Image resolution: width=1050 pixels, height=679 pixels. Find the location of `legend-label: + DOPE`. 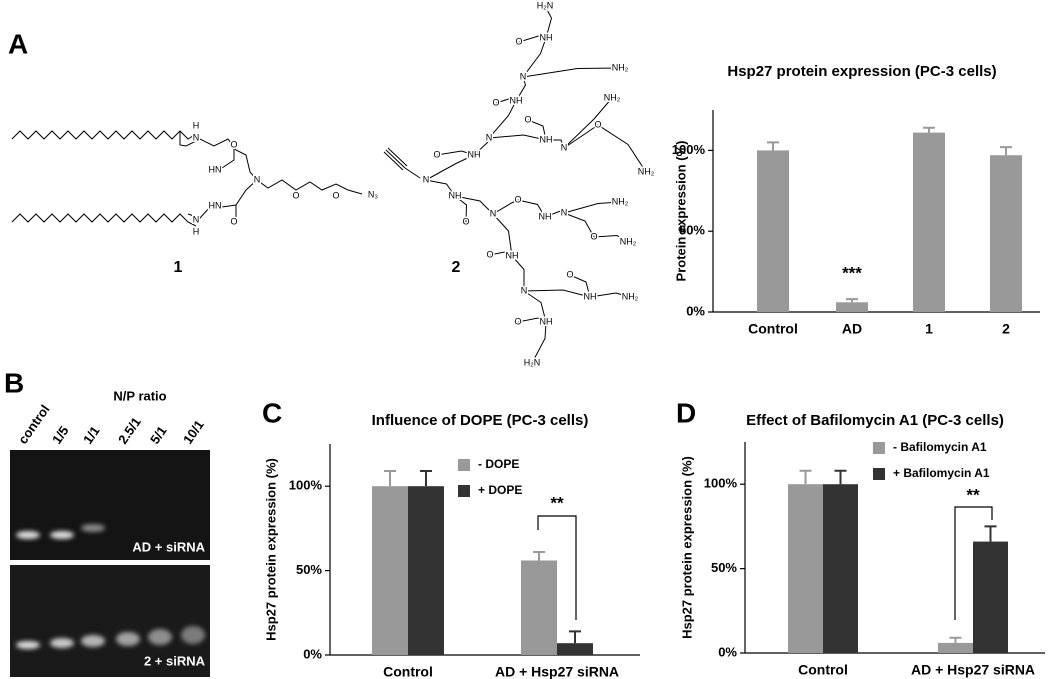

legend-label: + DOPE is located at coordinates (500, 490).